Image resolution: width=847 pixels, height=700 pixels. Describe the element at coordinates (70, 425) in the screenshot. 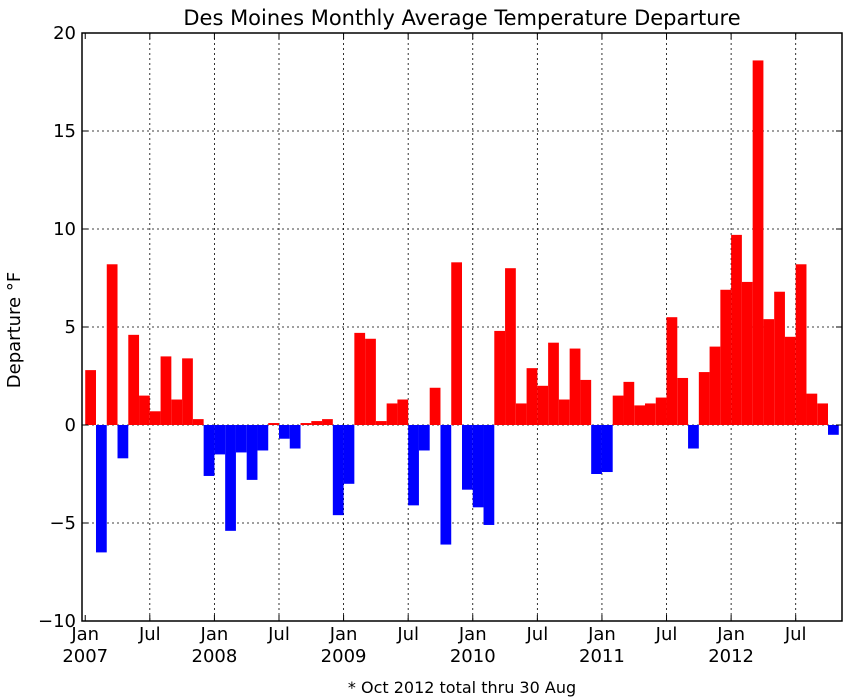

I see `y-tick-label: 0` at that location.